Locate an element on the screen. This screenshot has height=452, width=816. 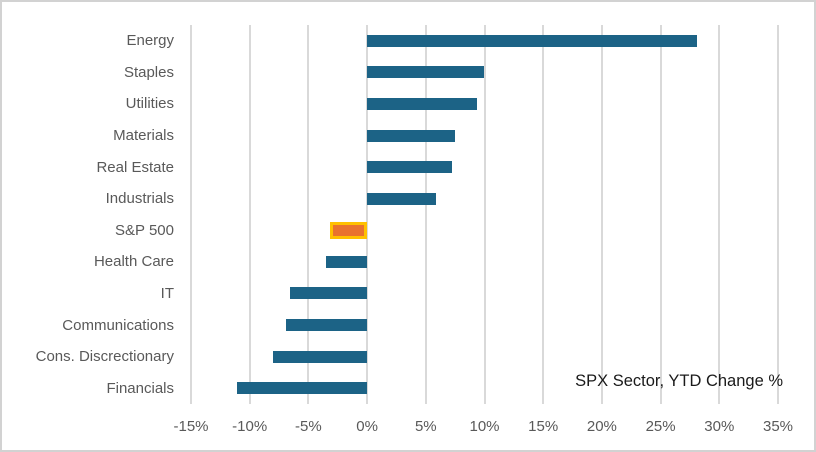
chart-title: SPX Sector, YTD Change % is located at coordinates (679, 381).